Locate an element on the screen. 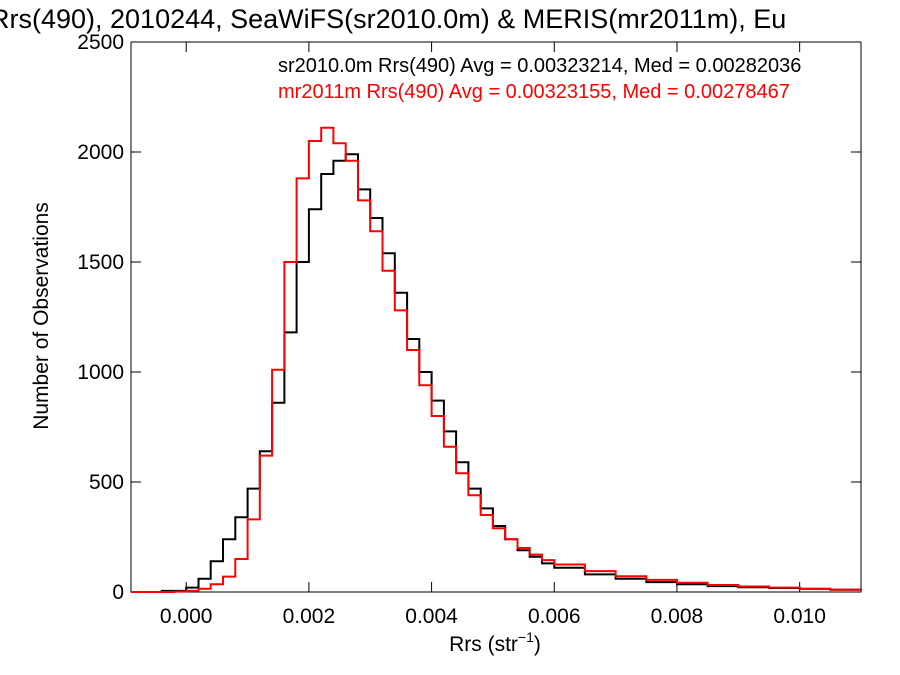 The width and height of the screenshot is (900, 675). x-tick-label: 0.002 is located at coordinates (309, 616).